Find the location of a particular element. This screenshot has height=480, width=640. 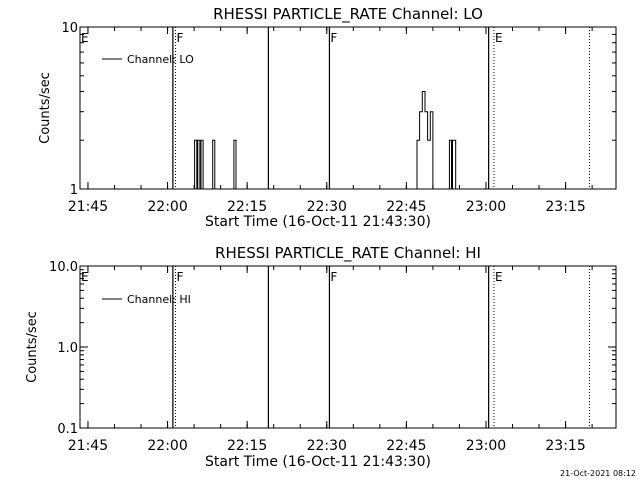

legend-label: Channel: LO is located at coordinates (160, 59).